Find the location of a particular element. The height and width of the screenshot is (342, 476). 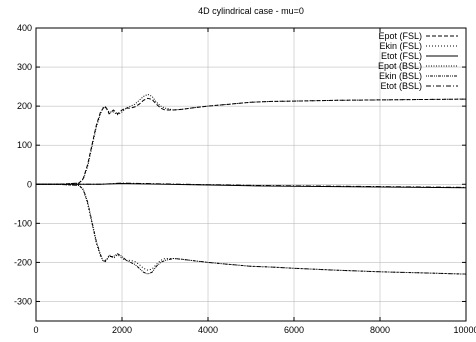

x-tick-label: 6000 is located at coordinates (294, 330).